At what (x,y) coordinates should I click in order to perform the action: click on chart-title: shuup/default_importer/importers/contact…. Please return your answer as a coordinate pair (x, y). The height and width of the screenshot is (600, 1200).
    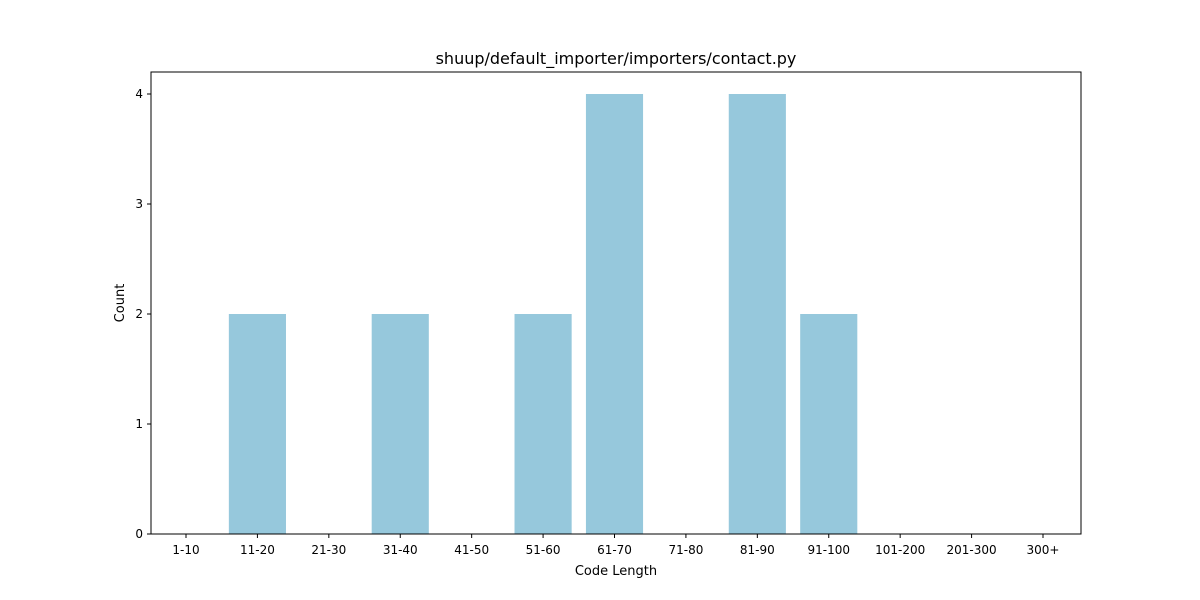
    Looking at the image, I should click on (616, 59).